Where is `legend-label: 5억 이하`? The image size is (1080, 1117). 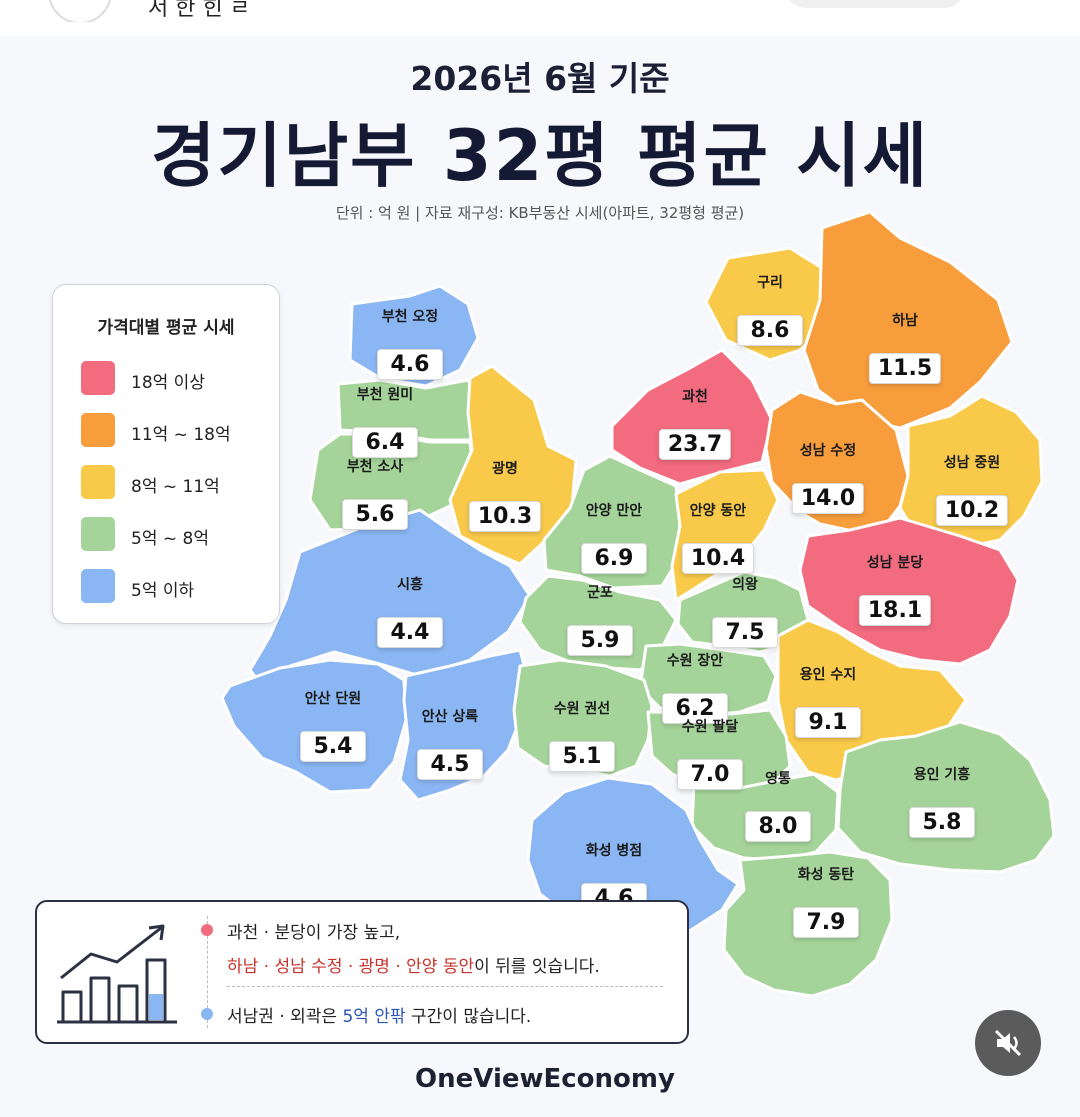
legend-label: 5억 이하 is located at coordinates (163, 591).